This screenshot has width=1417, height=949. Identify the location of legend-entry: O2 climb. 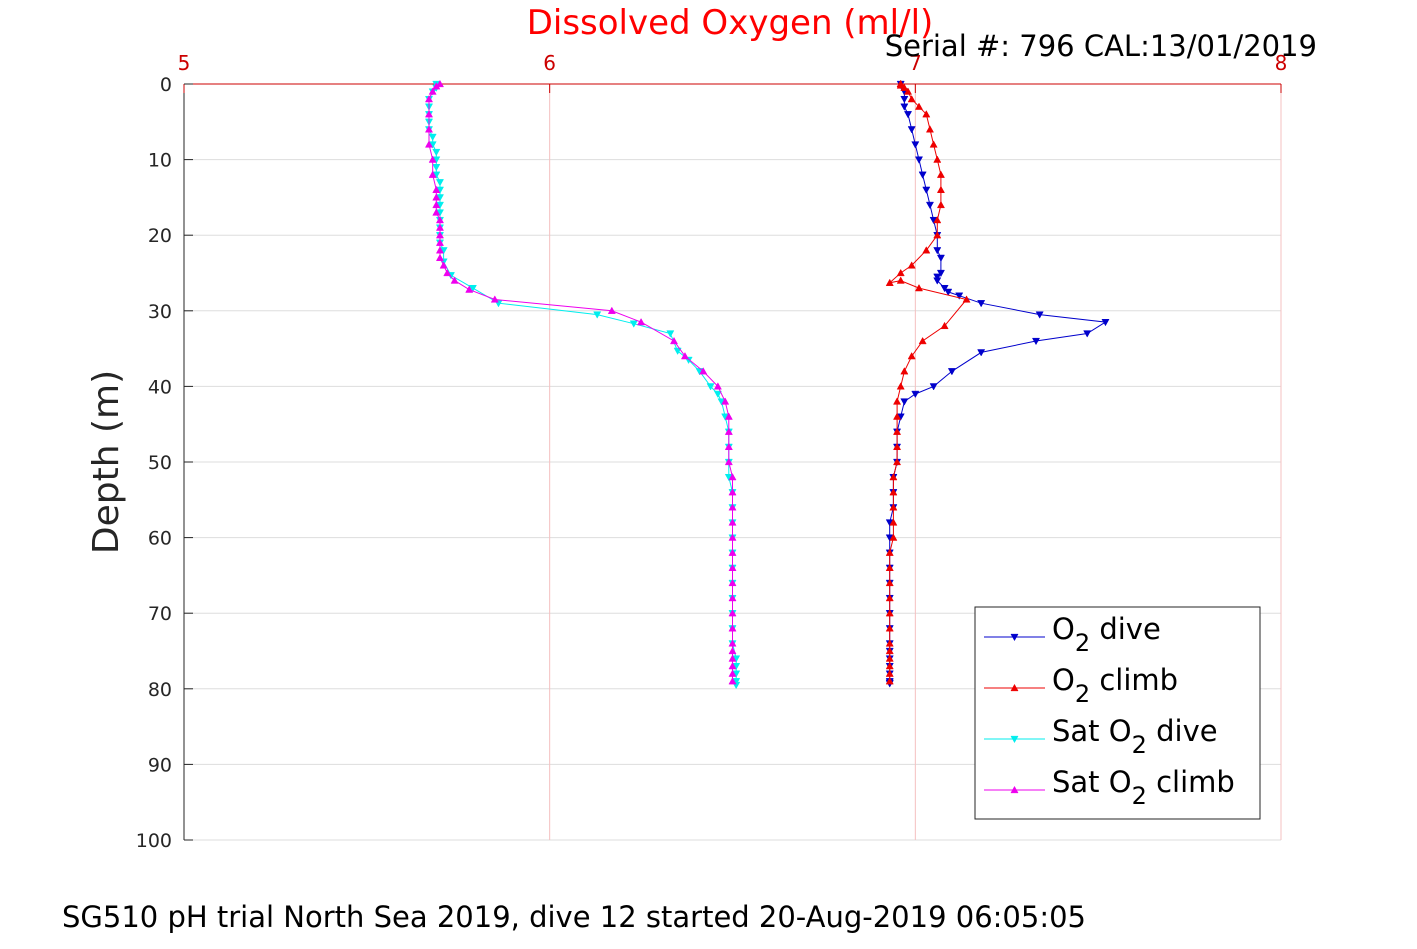
(1081, 685).